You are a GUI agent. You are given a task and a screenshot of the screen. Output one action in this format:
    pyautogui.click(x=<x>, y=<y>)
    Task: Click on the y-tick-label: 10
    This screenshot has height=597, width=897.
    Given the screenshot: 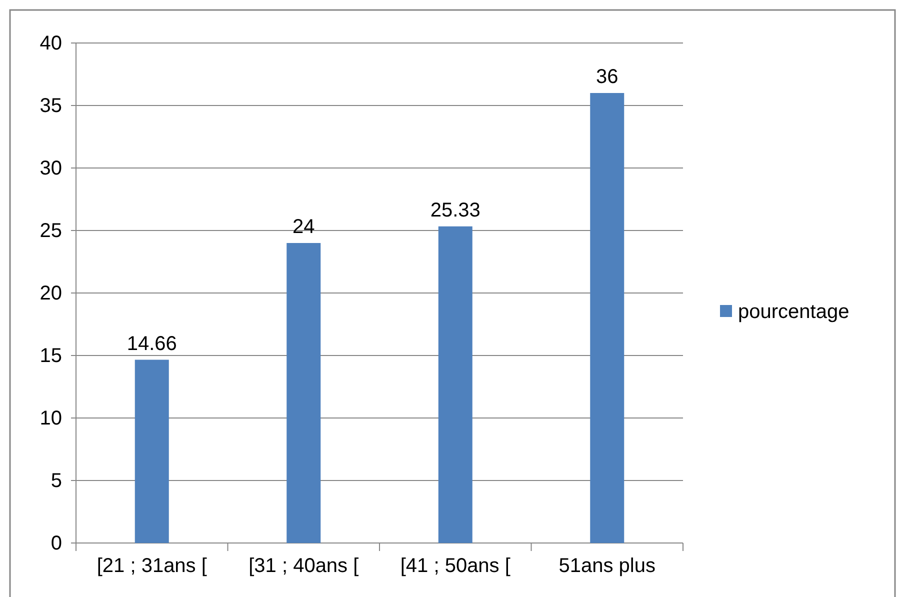 What is the action you would take?
    pyautogui.click(x=51, y=418)
    